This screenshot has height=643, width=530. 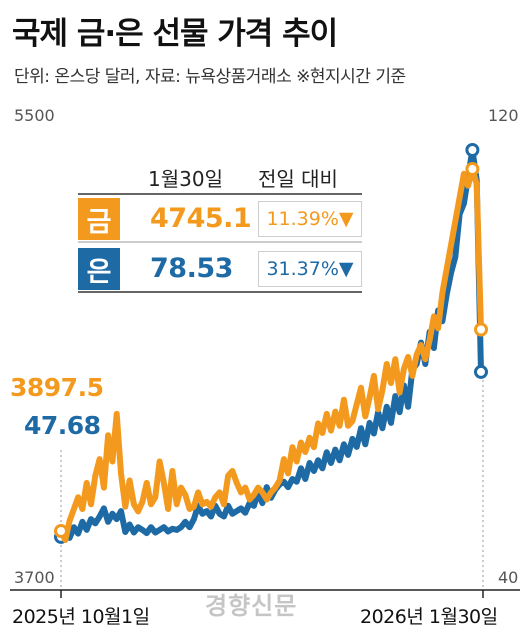 What do you see at coordinates (503, 115) in the screenshot?
I see `y-right-top-tick: 120` at bounding box center [503, 115].